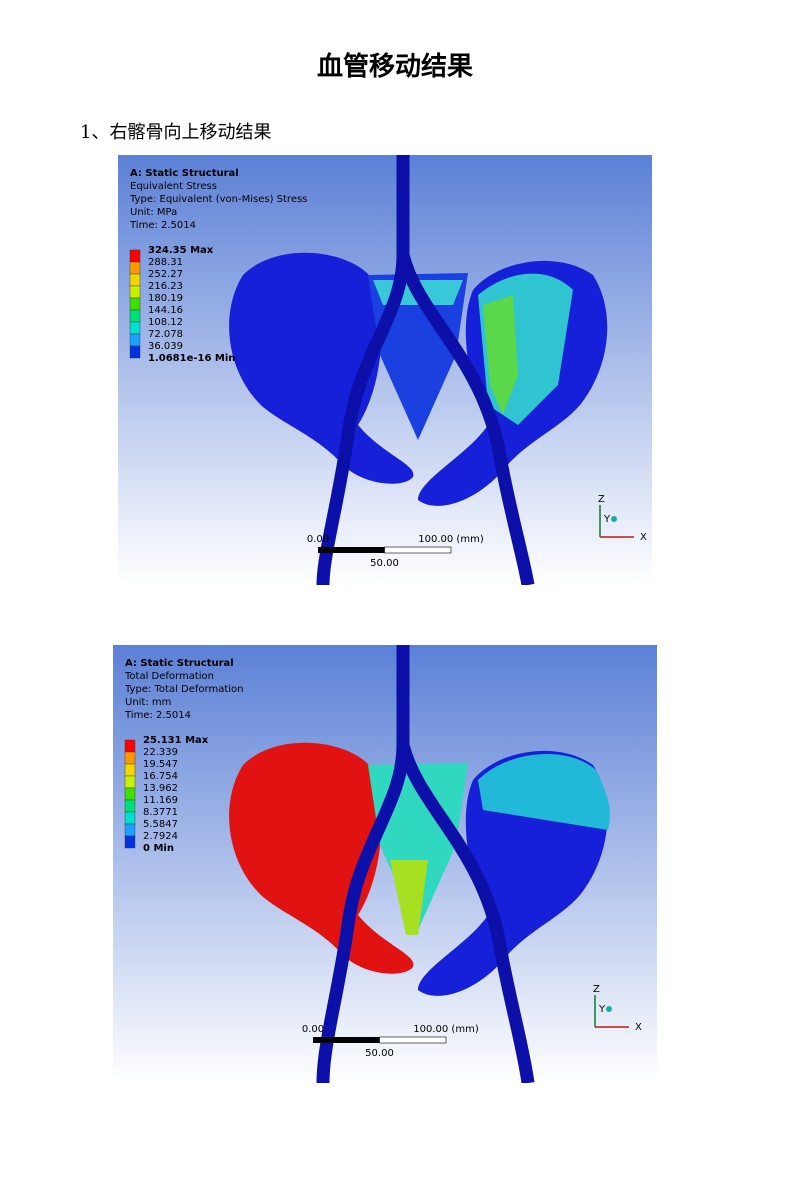 The image size is (790, 1200). I want to click on legend-label: 13.962, so click(160, 788).